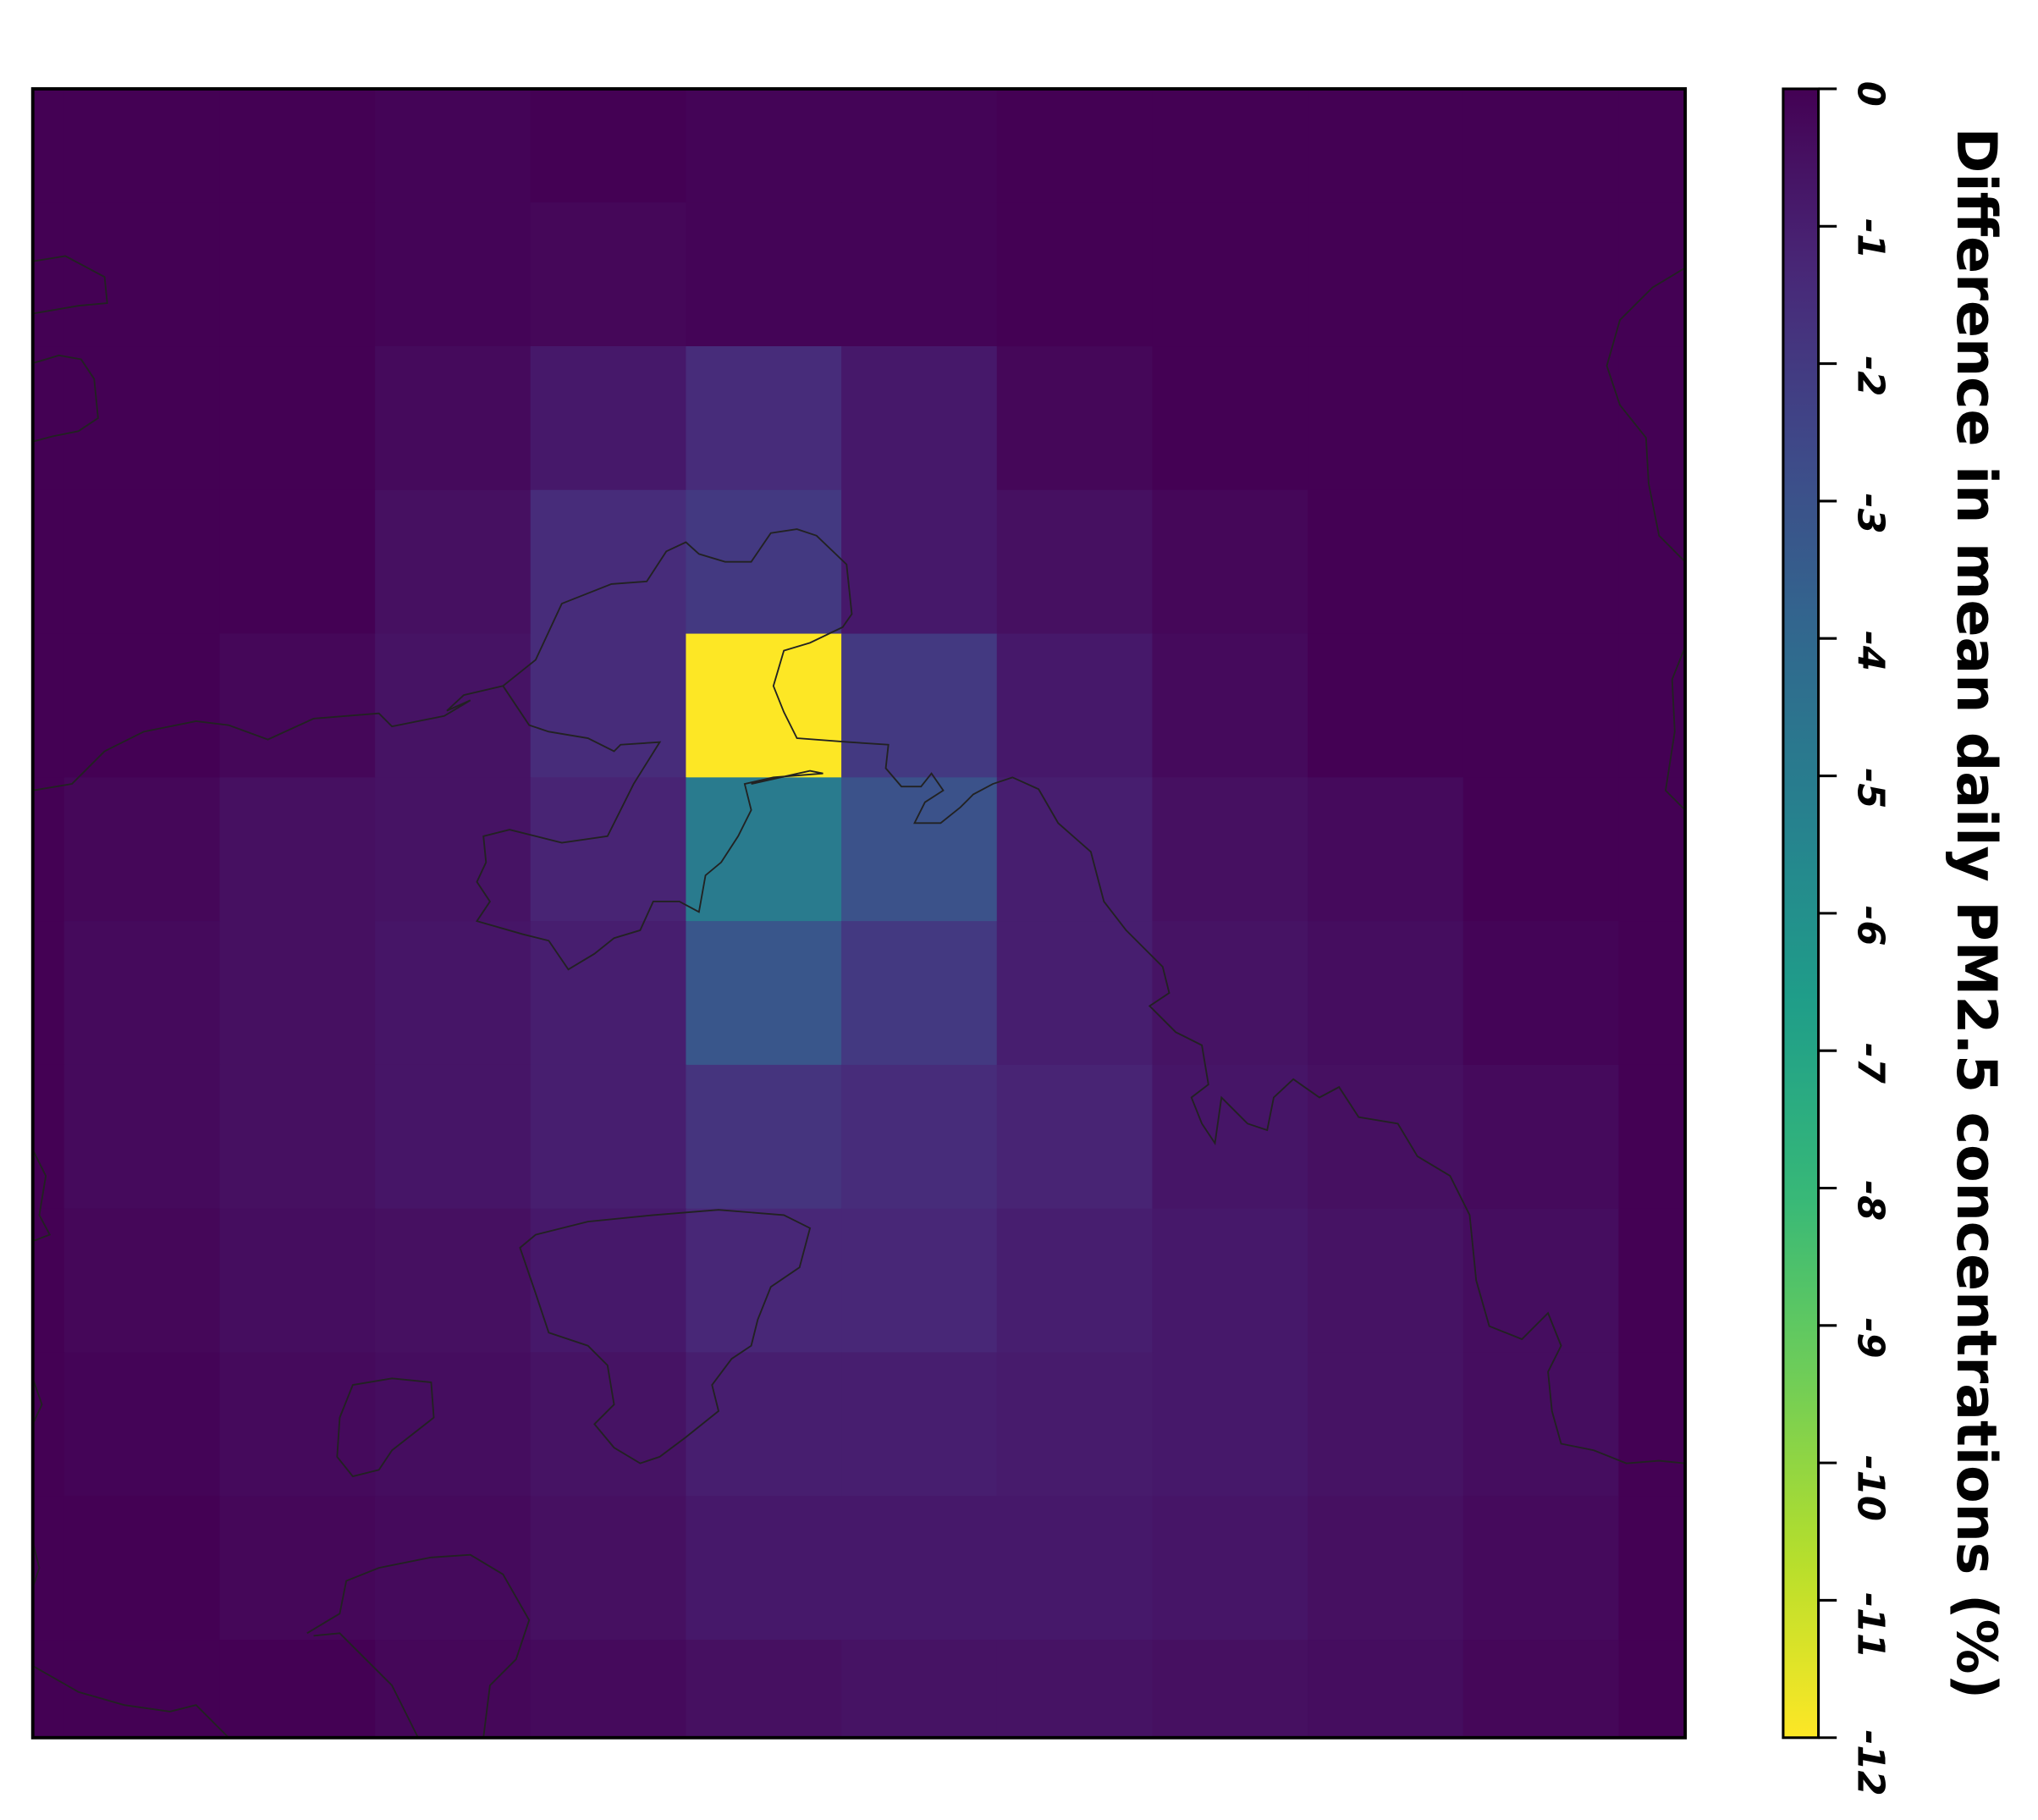 The width and height of the screenshot is (2038, 1820). I want to click on colorbar-tick-label: 0, so click(1870, 94).